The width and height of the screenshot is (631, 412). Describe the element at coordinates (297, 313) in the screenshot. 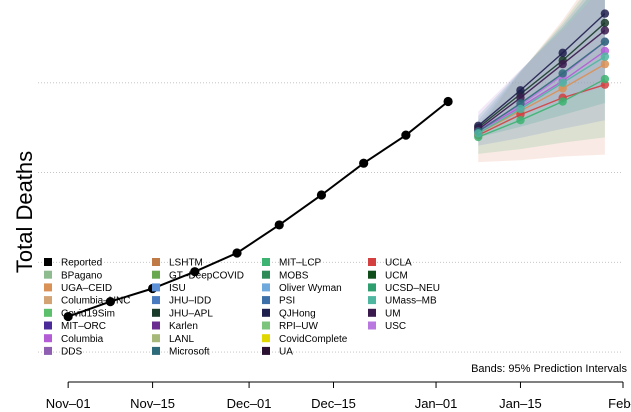

I see `legend-label: QJHong` at that location.